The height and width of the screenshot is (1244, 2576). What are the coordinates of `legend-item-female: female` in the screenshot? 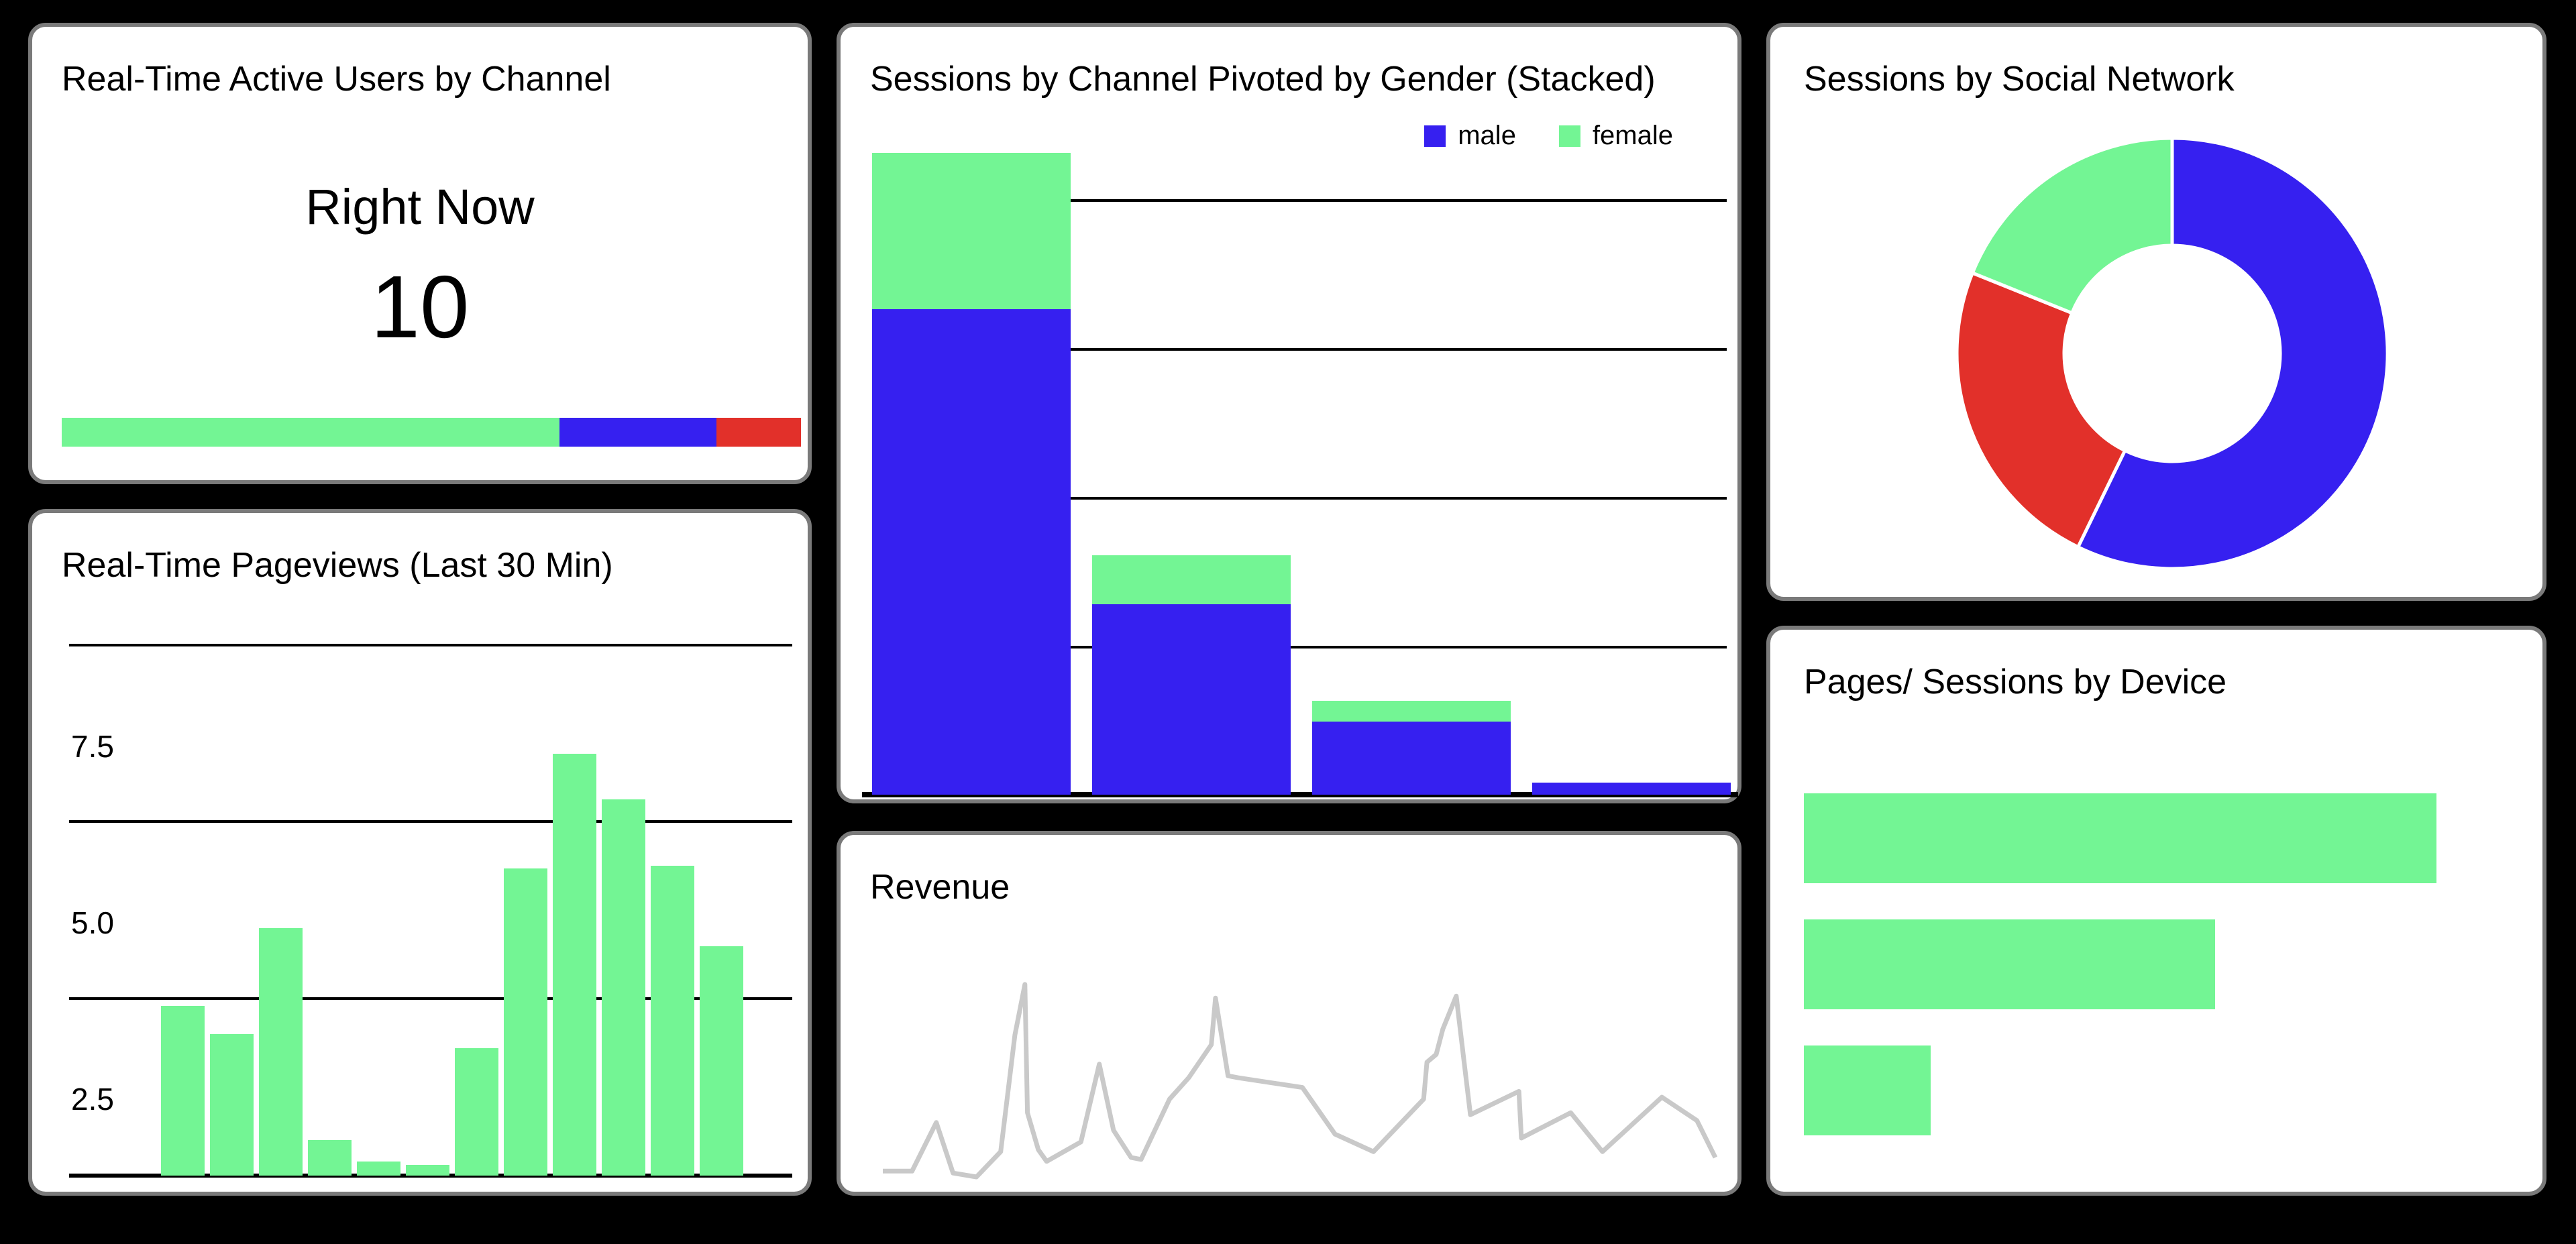 It's located at (1615, 136).